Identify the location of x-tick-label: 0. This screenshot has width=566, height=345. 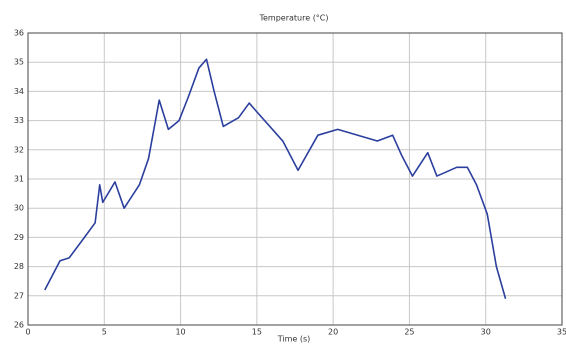
(27, 332).